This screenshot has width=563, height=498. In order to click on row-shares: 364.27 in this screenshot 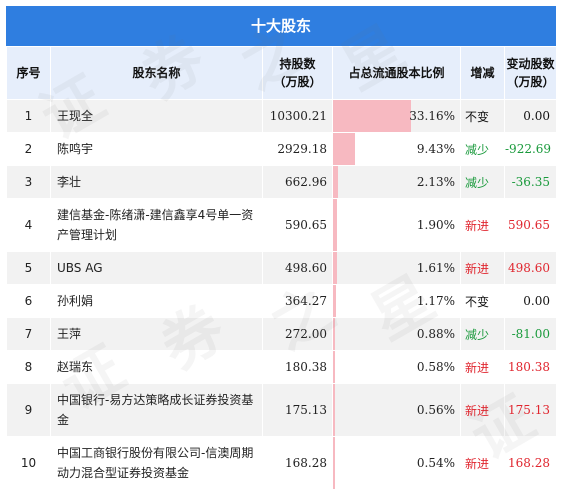, I will do `click(297, 301)`.